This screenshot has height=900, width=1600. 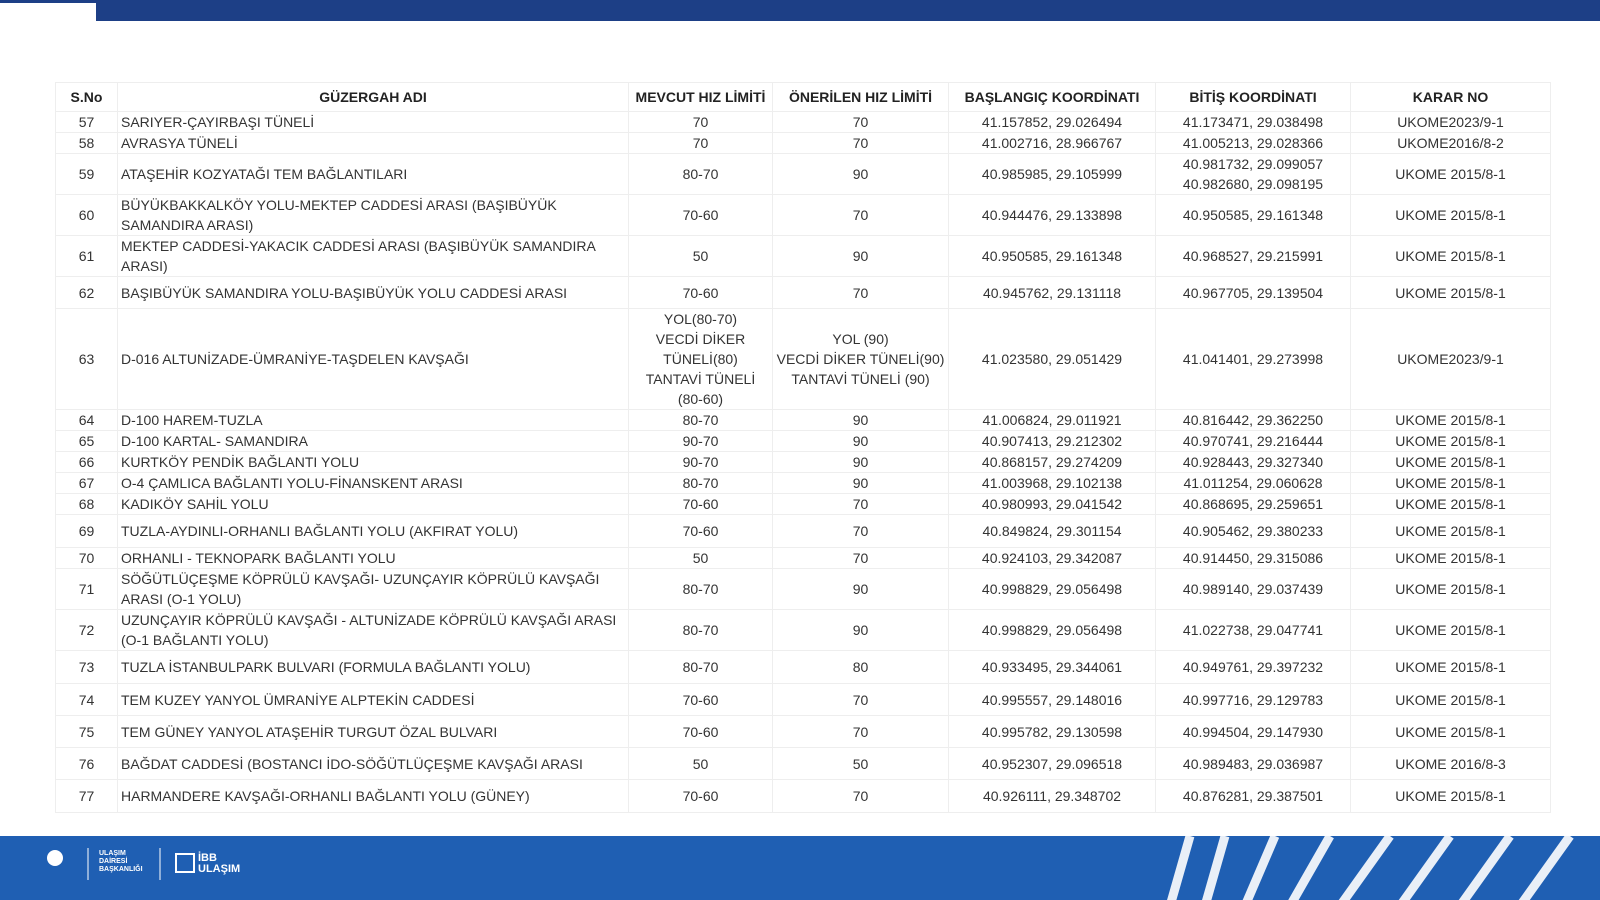 I want to click on table-cell: 40.928443, 29.327340, so click(x=1253, y=462).